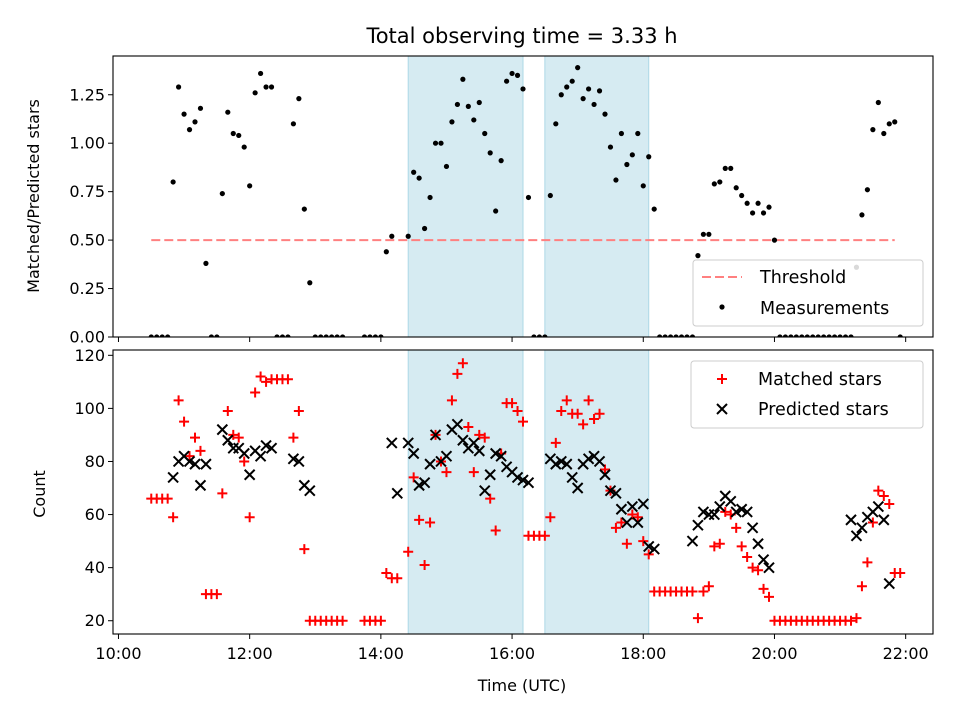  Describe the element at coordinates (512, 653) in the screenshot. I see `bottom-x-tick-label: 16:00` at that location.